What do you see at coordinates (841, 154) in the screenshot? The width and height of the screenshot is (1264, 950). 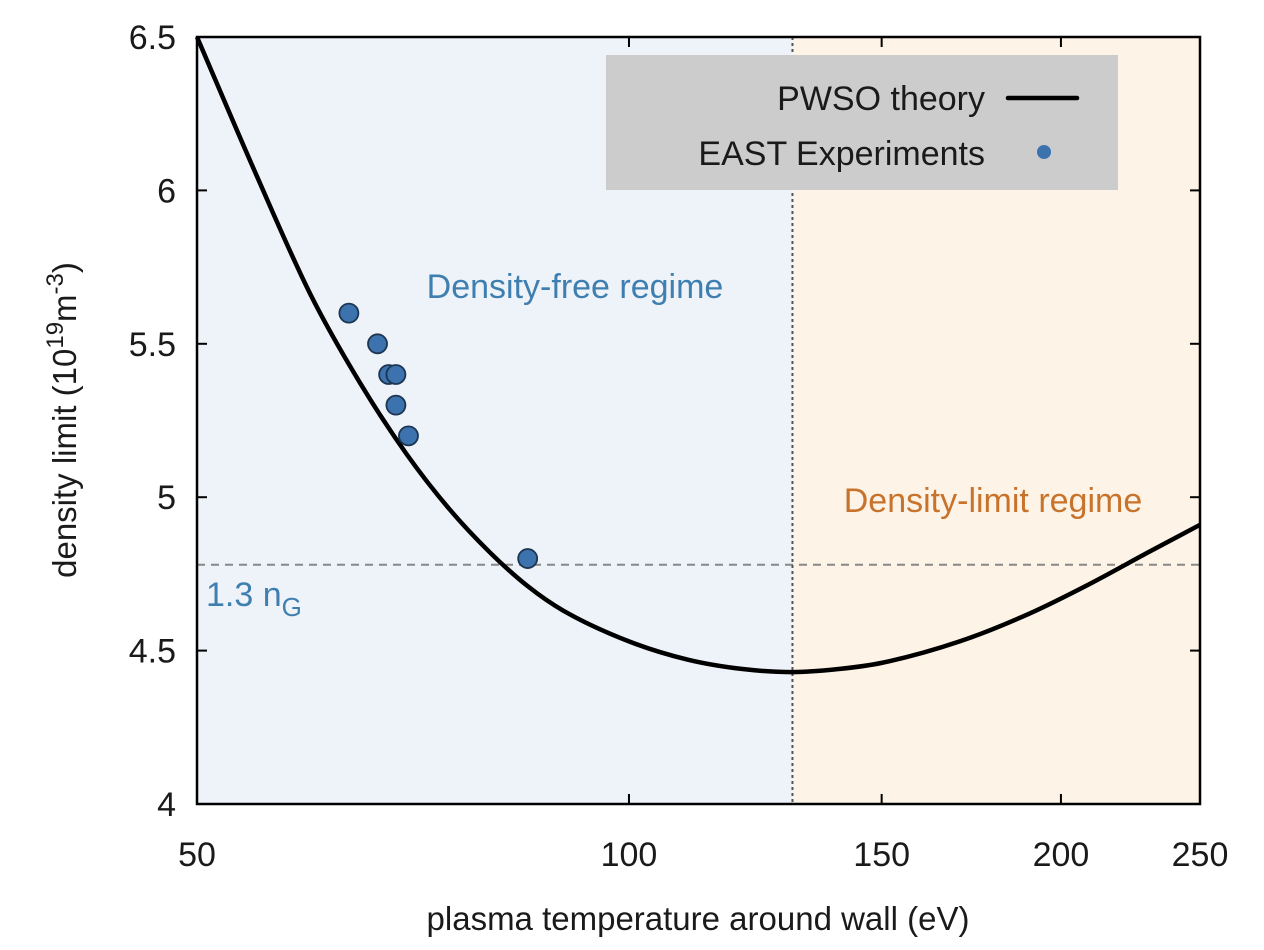 I see `legend-label-experiments: EAST Experiments` at bounding box center [841, 154].